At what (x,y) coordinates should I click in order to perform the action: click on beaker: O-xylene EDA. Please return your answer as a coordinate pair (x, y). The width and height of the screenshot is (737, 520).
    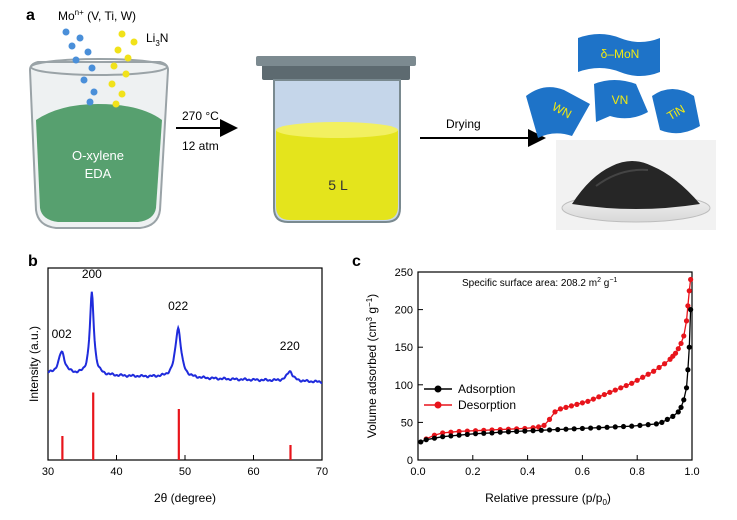
    Looking at the image, I should click on (99, 143).